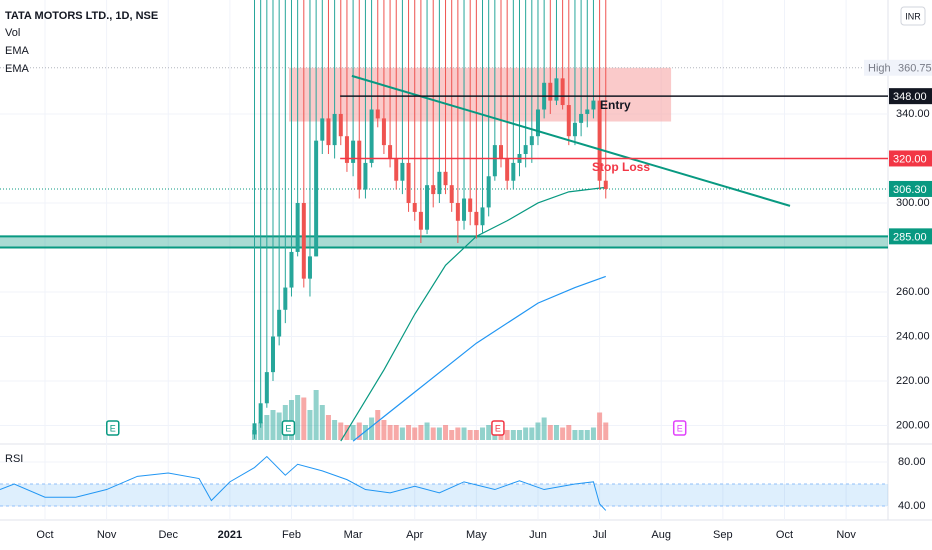 This screenshot has width=932, height=550. I want to click on trendline, so click(571, 140).